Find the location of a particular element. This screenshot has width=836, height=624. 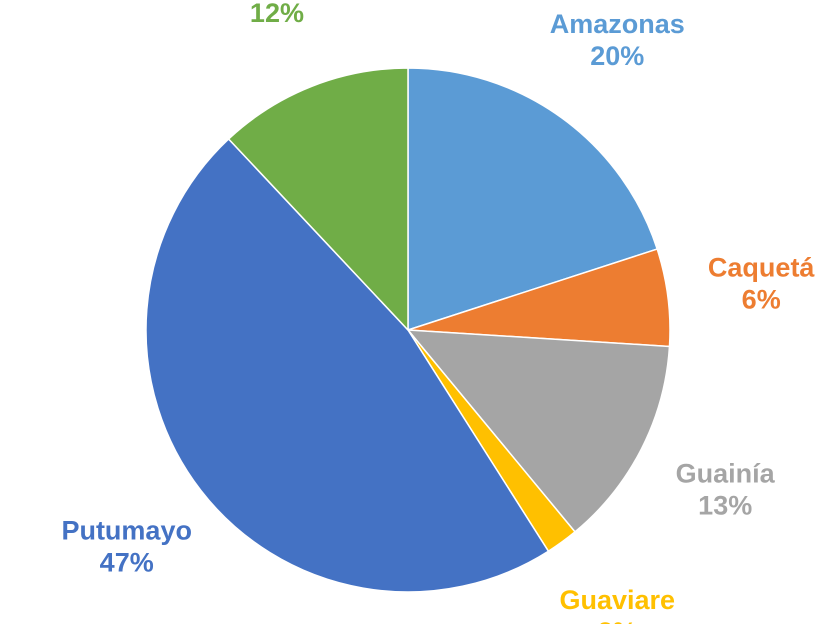

slice-label: Guainía is located at coordinates (726, 474).